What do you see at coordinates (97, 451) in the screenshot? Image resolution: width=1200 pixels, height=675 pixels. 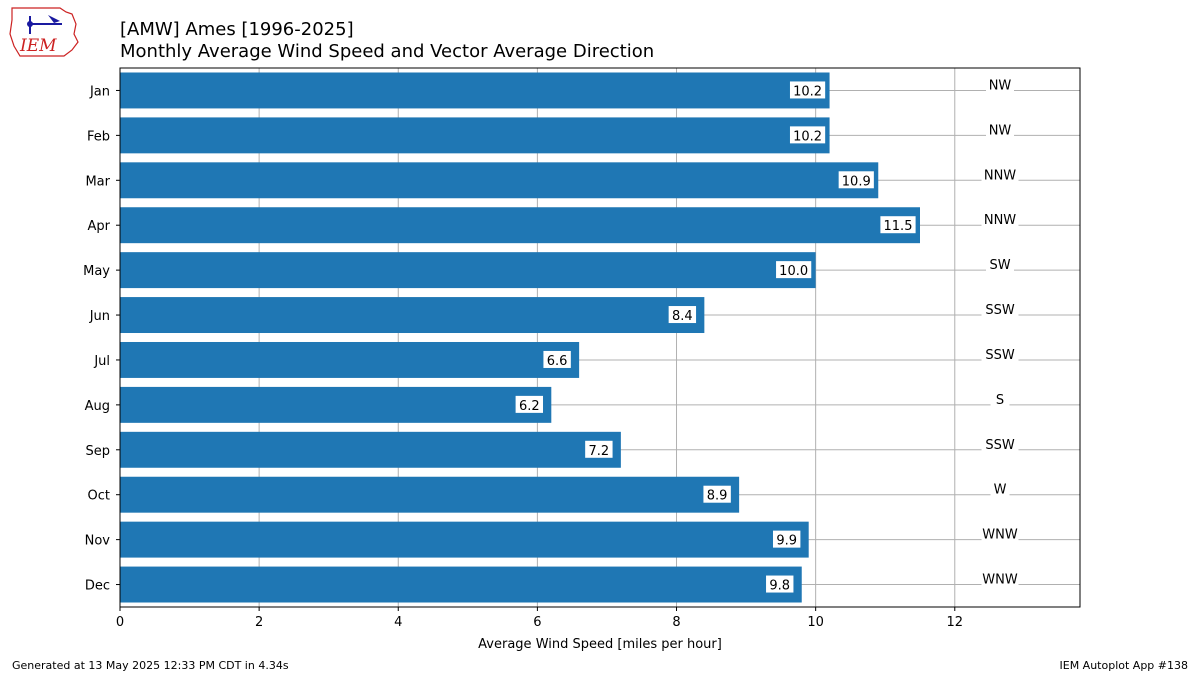 I see `y-tick-label: Sep` at bounding box center [97, 451].